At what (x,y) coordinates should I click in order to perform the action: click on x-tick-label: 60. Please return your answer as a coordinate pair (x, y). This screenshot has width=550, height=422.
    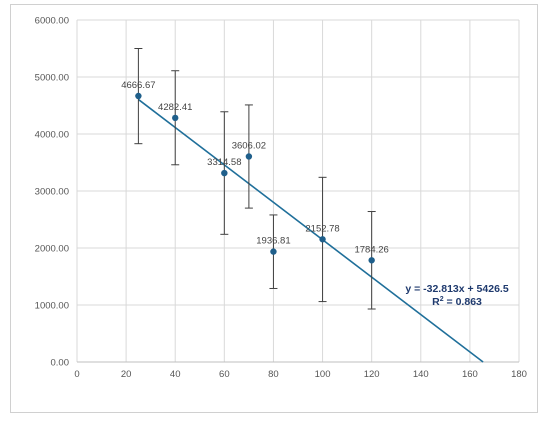
    Looking at the image, I should click on (224, 374).